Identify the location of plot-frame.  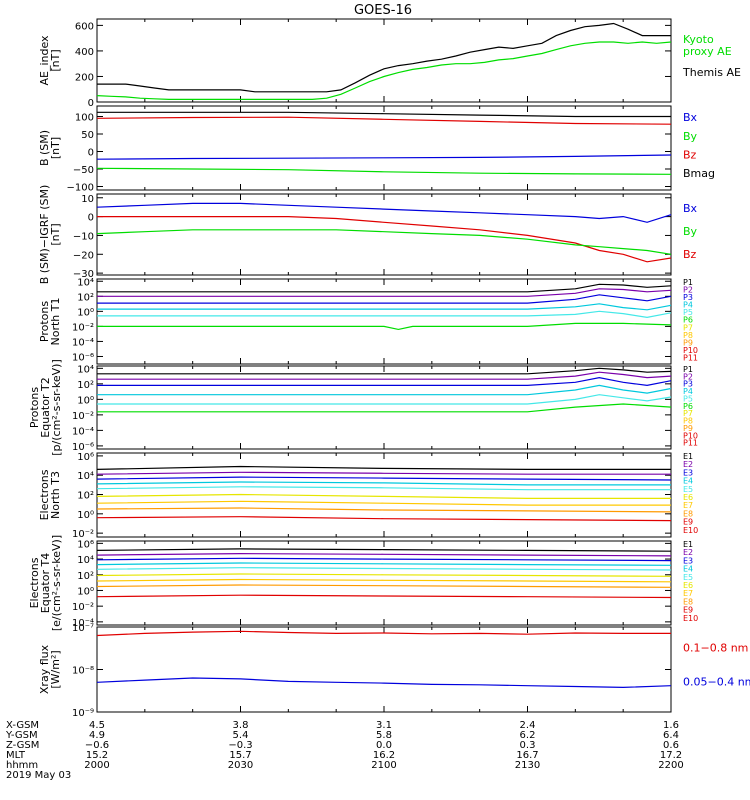
(384, 234).